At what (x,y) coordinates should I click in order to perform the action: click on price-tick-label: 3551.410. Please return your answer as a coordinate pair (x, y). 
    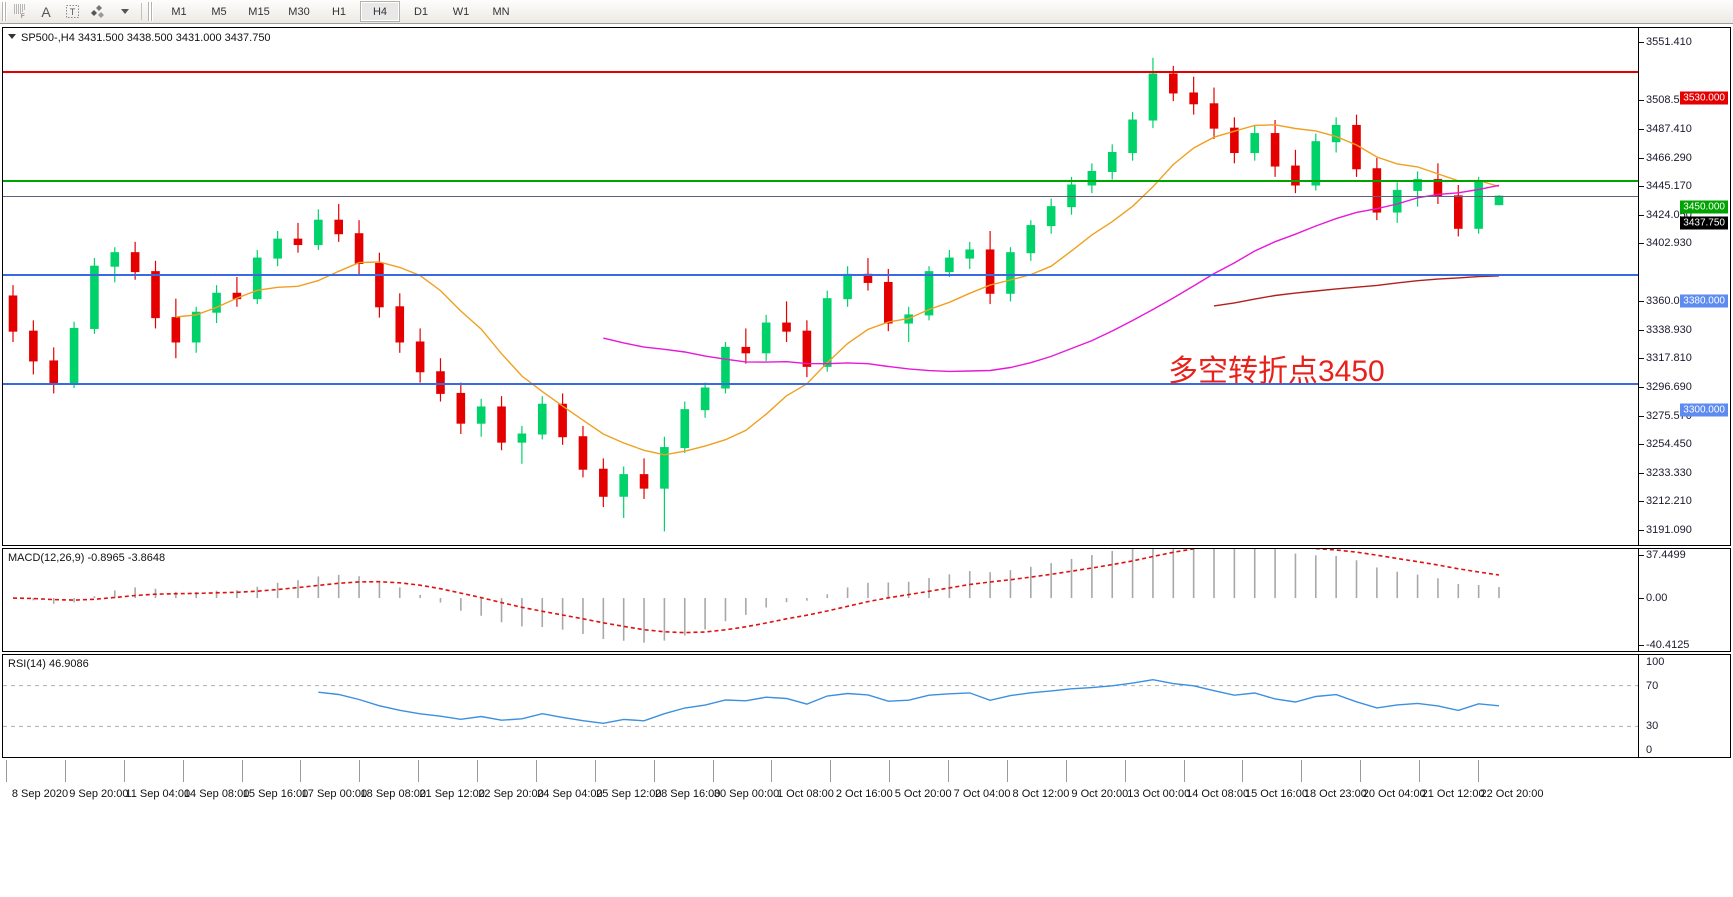
    Looking at the image, I should click on (1669, 42).